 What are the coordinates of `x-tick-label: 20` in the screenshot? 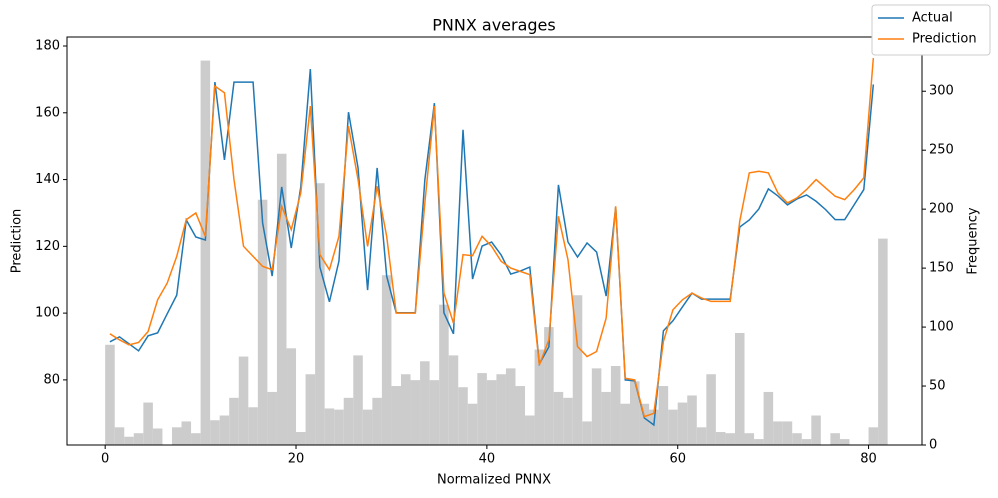 It's located at (296, 459).